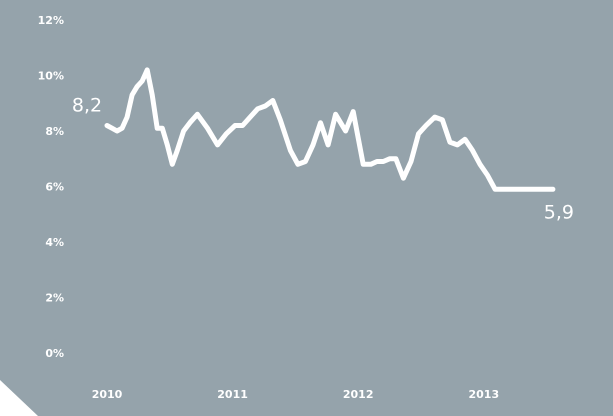 This screenshot has width=613, height=416. What do you see at coordinates (51, 20) in the screenshot?
I see `y-tick-label: 12%` at bounding box center [51, 20].